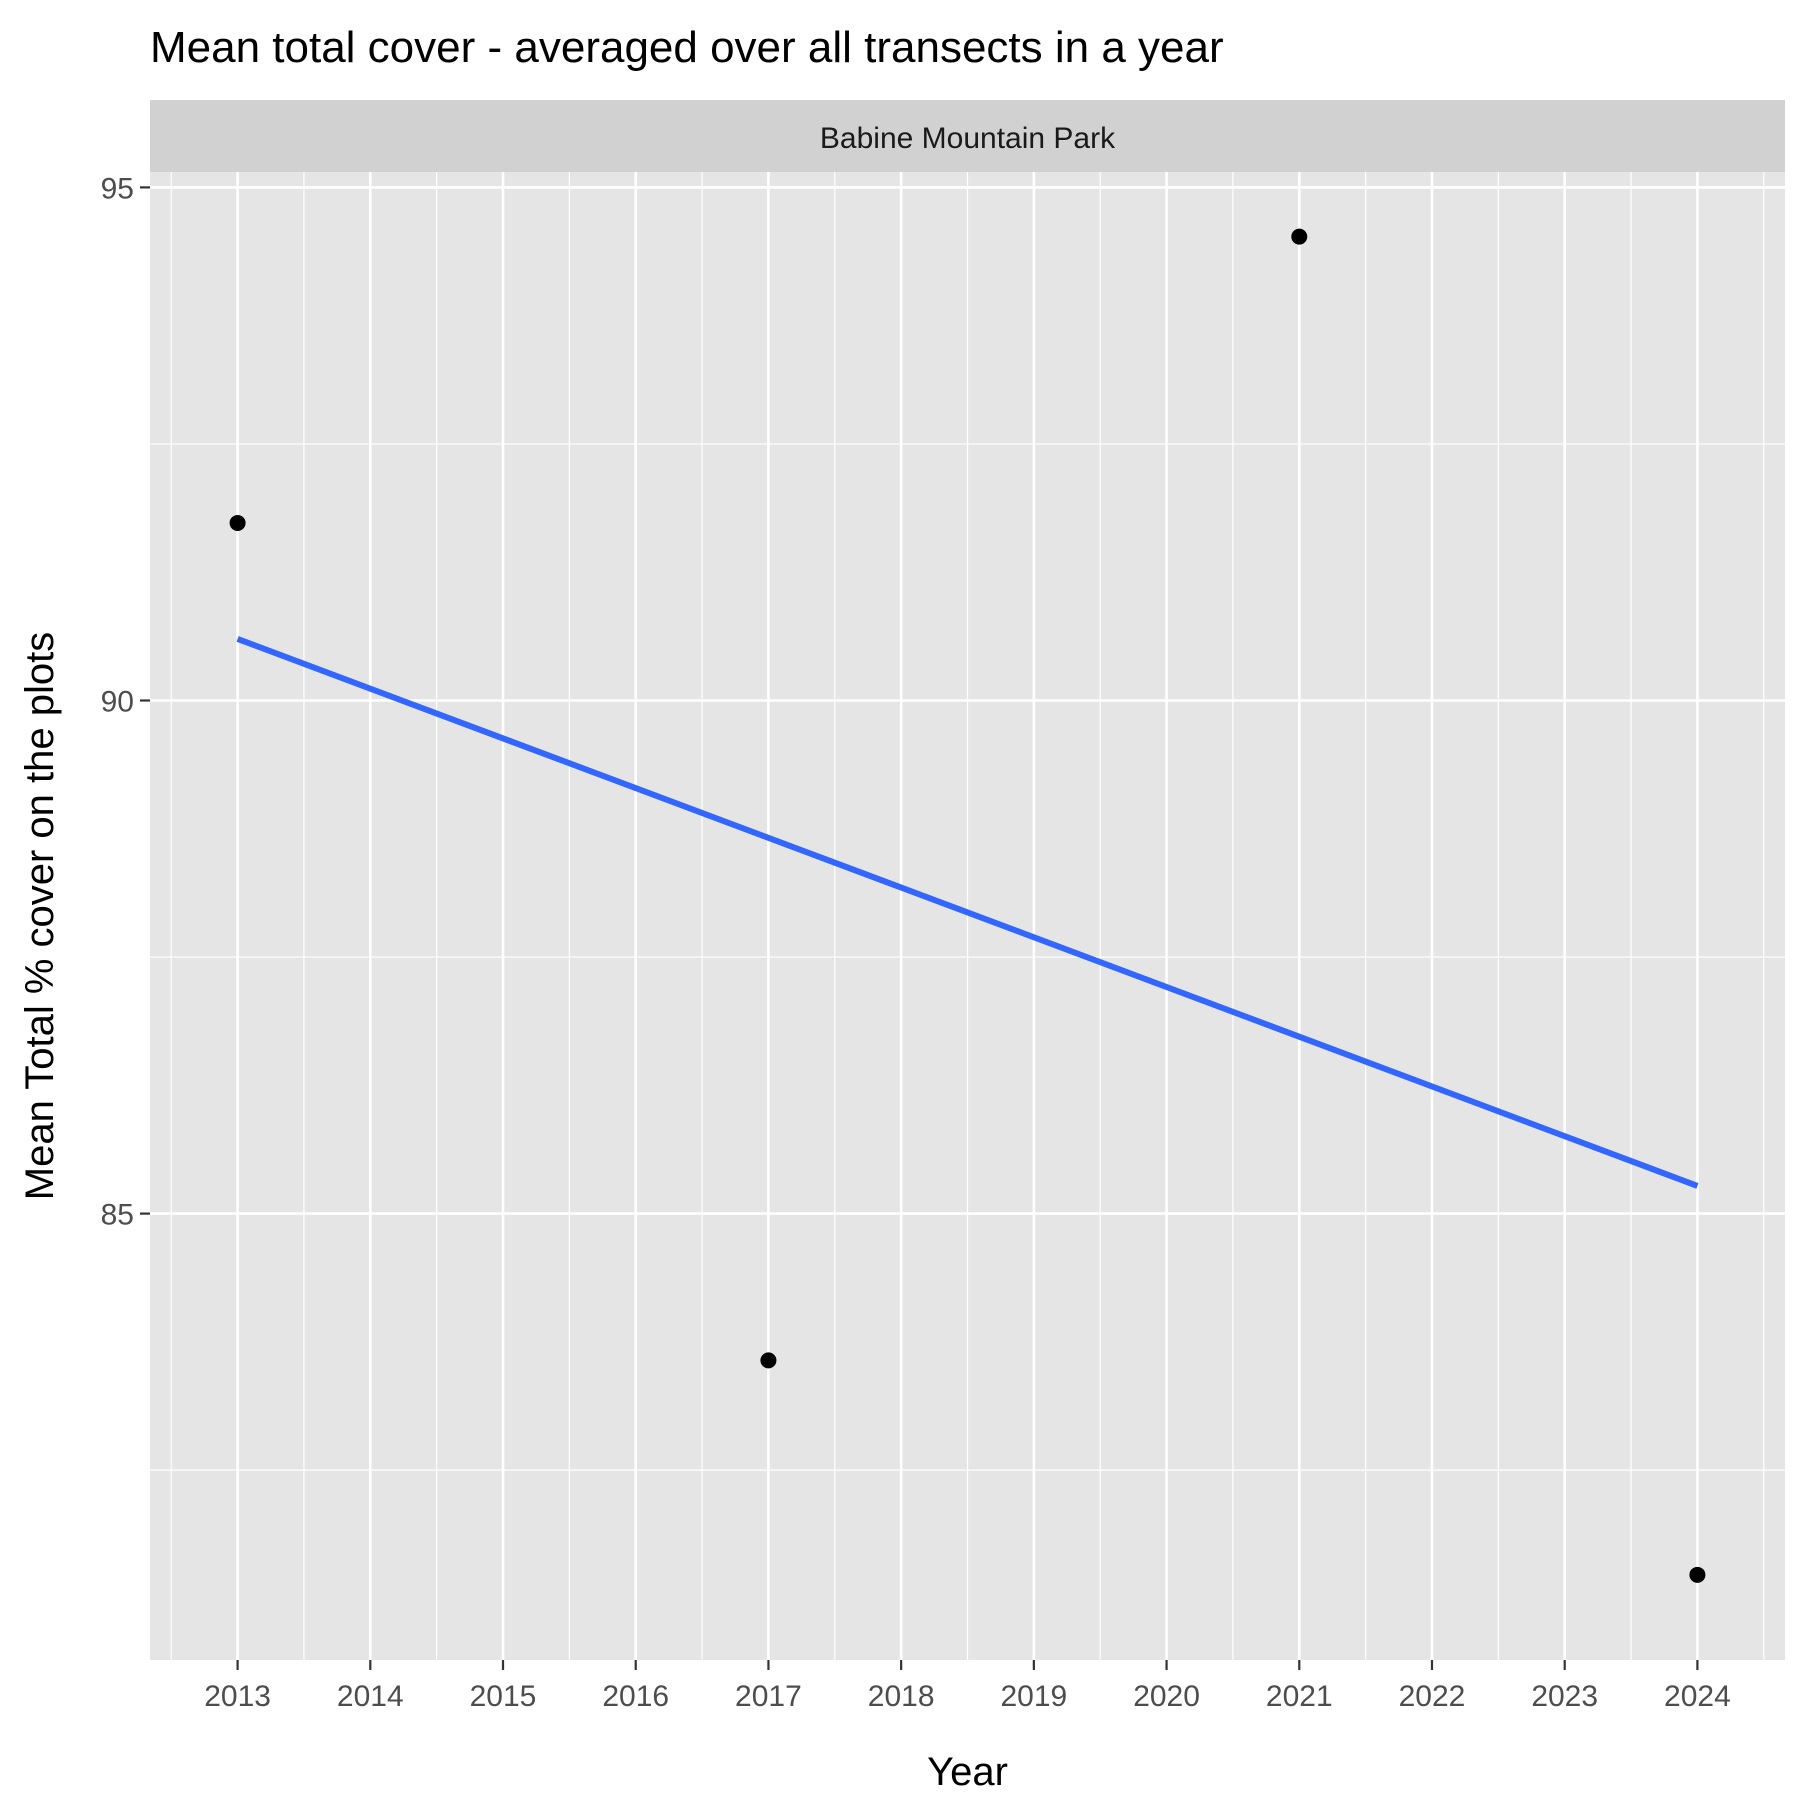 The height and width of the screenshot is (1800, 1800). What do you see at coordinates (1033, 1696) in the screenshot?
I see `x-tick-label: 2019` at bounding box center [1033, 1696].